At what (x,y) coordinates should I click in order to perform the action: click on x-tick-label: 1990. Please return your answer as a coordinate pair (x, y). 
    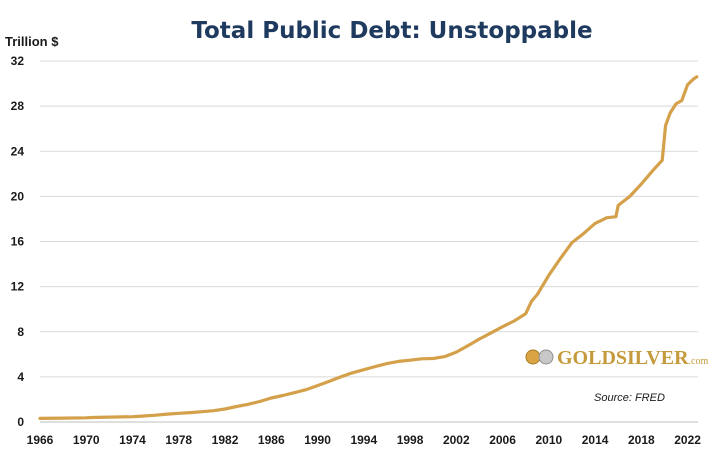
    Looking at the image, I should click on (317, 440).